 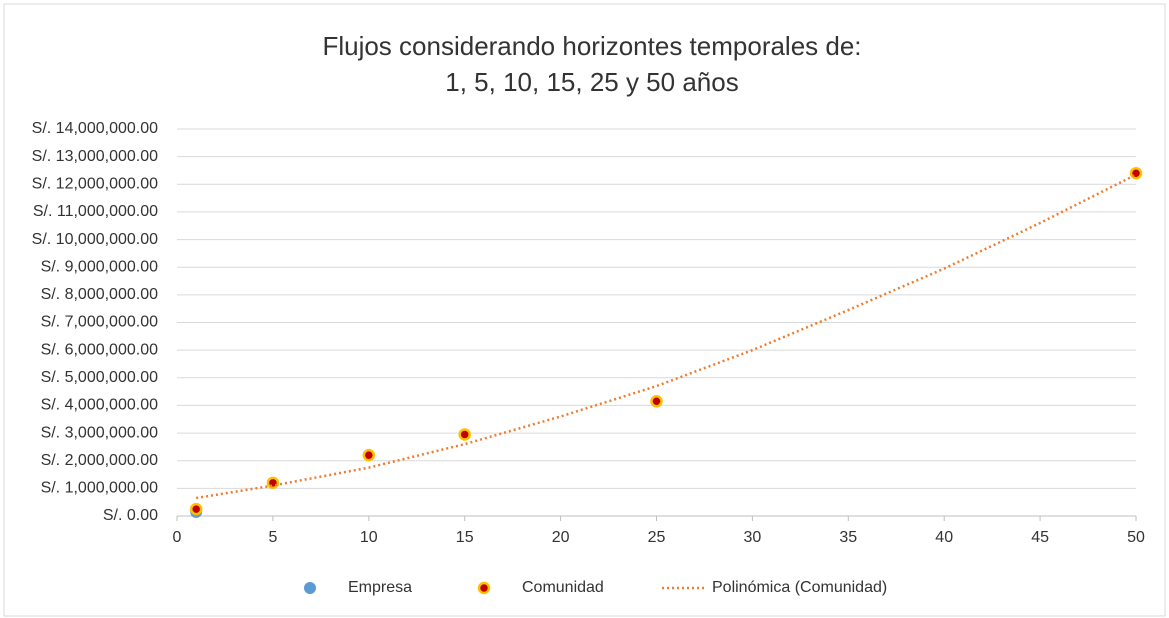 What do you see at coordinates (177, 537) in the screenshot?
I see `x-tick-label: 0` at bounding box center [177, 537].